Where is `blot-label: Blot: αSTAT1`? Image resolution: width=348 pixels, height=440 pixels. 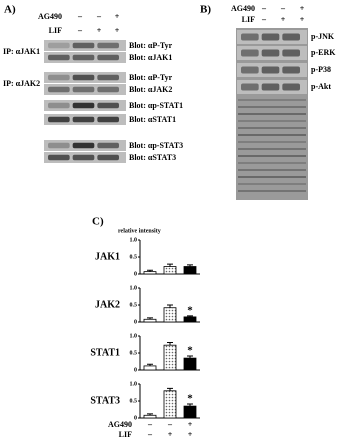
blot-label: Blot: αSTAT1 is located at coordinates (152, 119).